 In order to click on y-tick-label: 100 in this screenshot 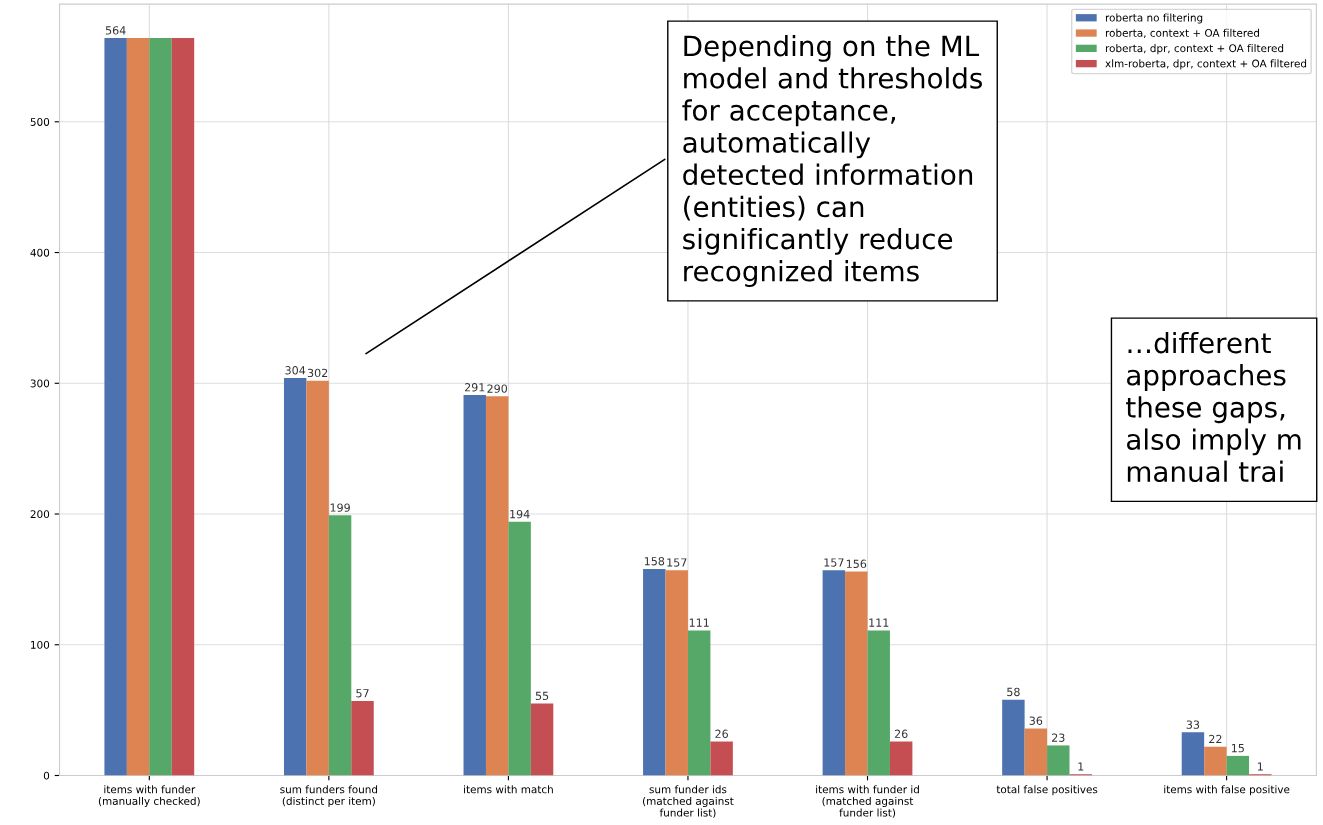, I will do `click(40, 644)`.